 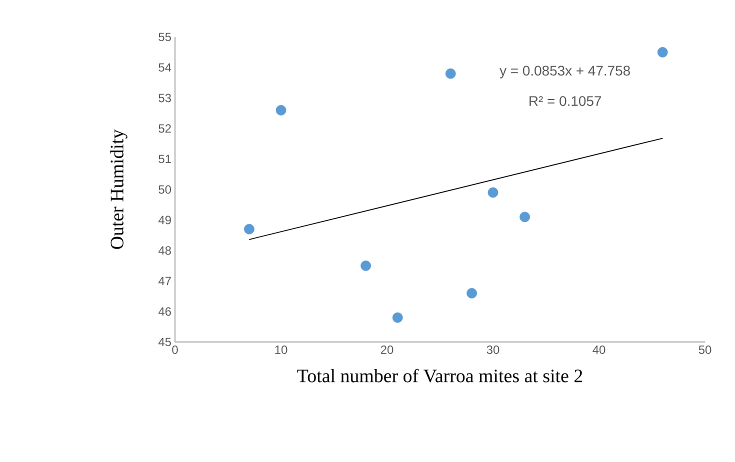 I want to click on x-tick-label: 40, so click(x=599, y=350).